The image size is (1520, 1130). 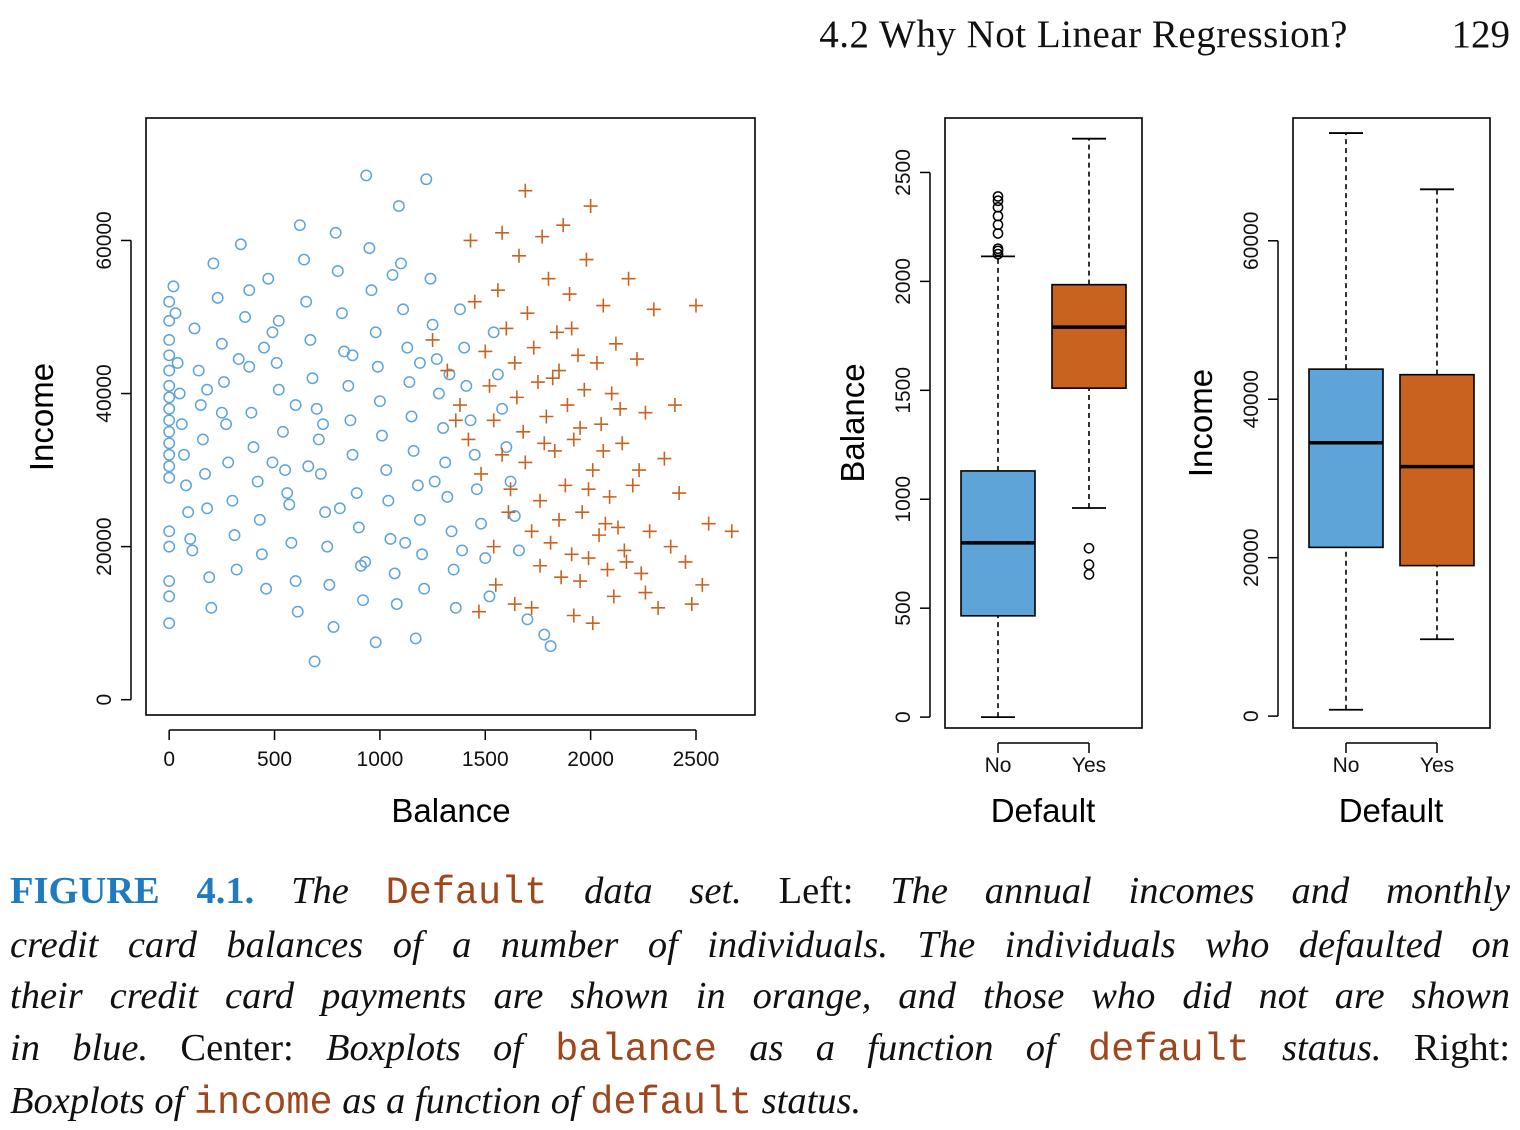 What do you see at coordinates (852, 422) in the screenshot?
I see `balance-boxplot-y-label: Balance` at bounding box center [852, 422].